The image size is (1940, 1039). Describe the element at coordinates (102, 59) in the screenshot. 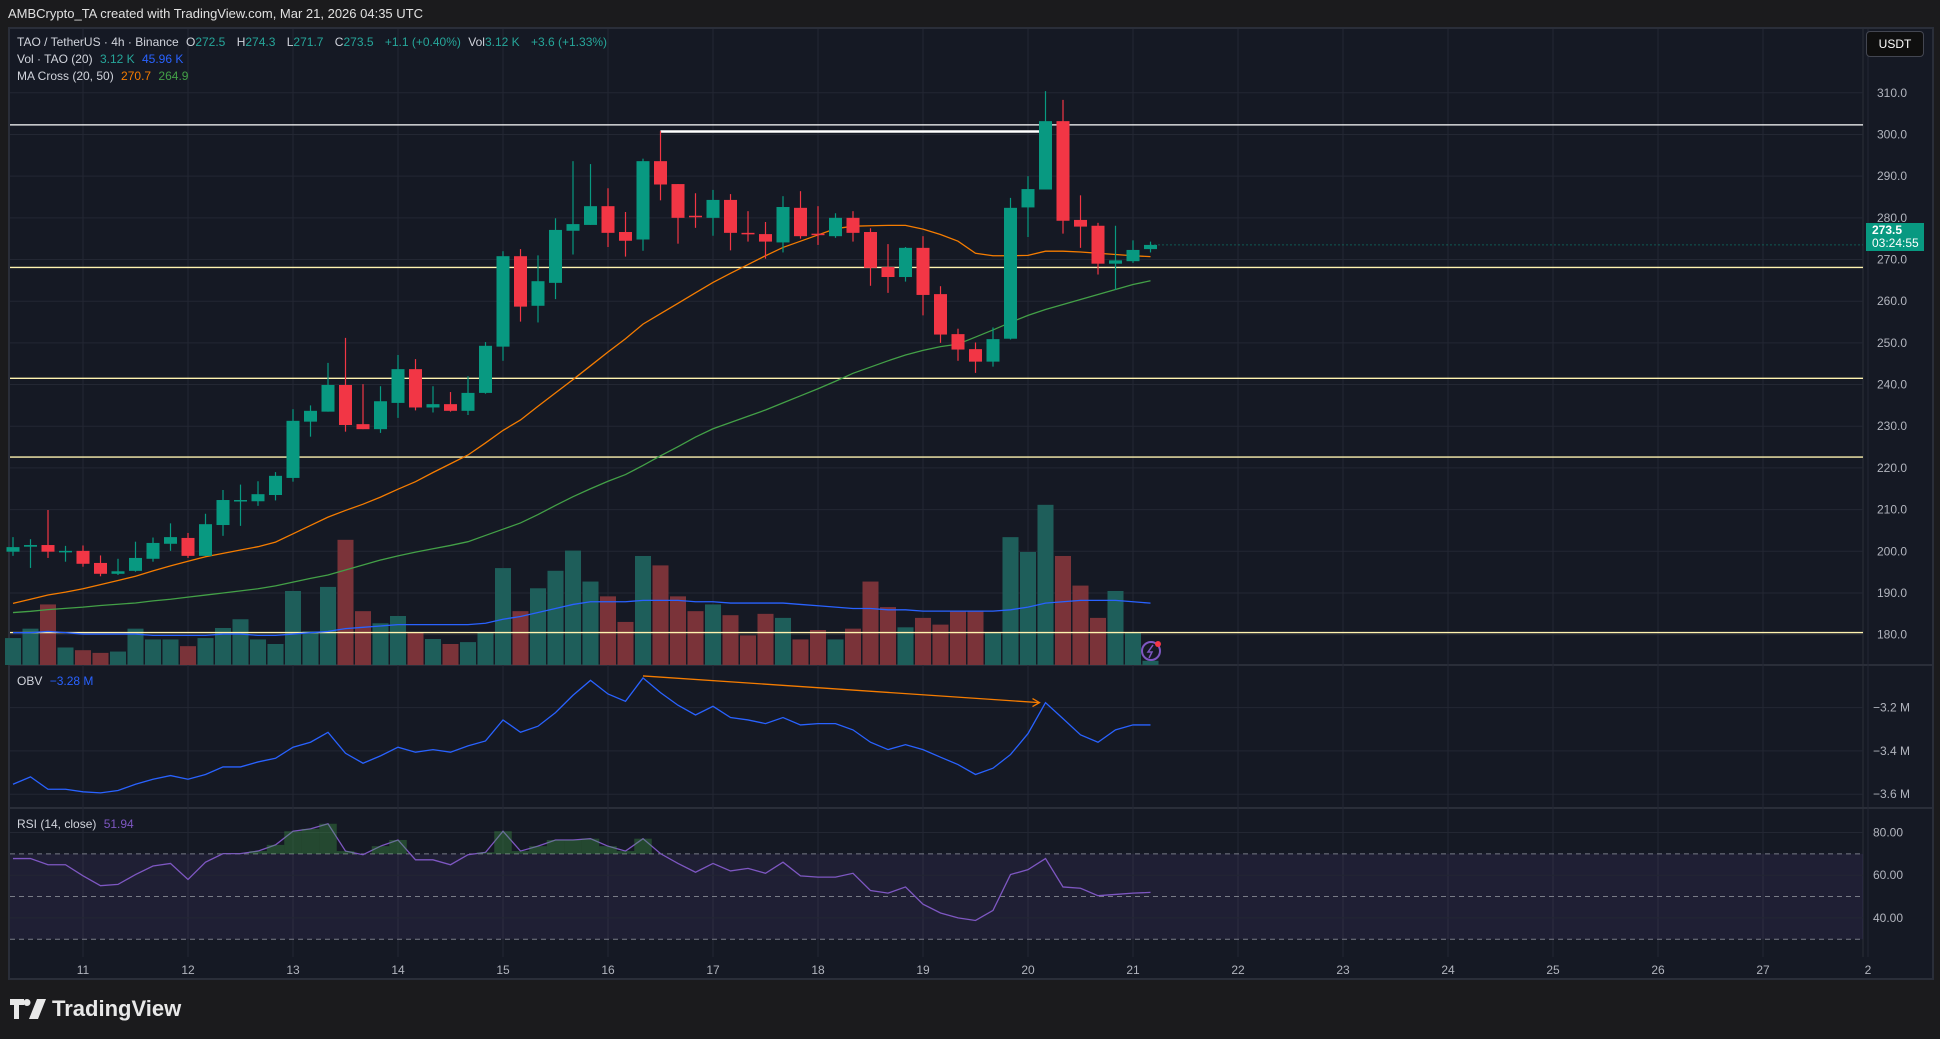

I see `volume-legend: Vol · TAO (20) 3.12 K 45.96 K` at that location.